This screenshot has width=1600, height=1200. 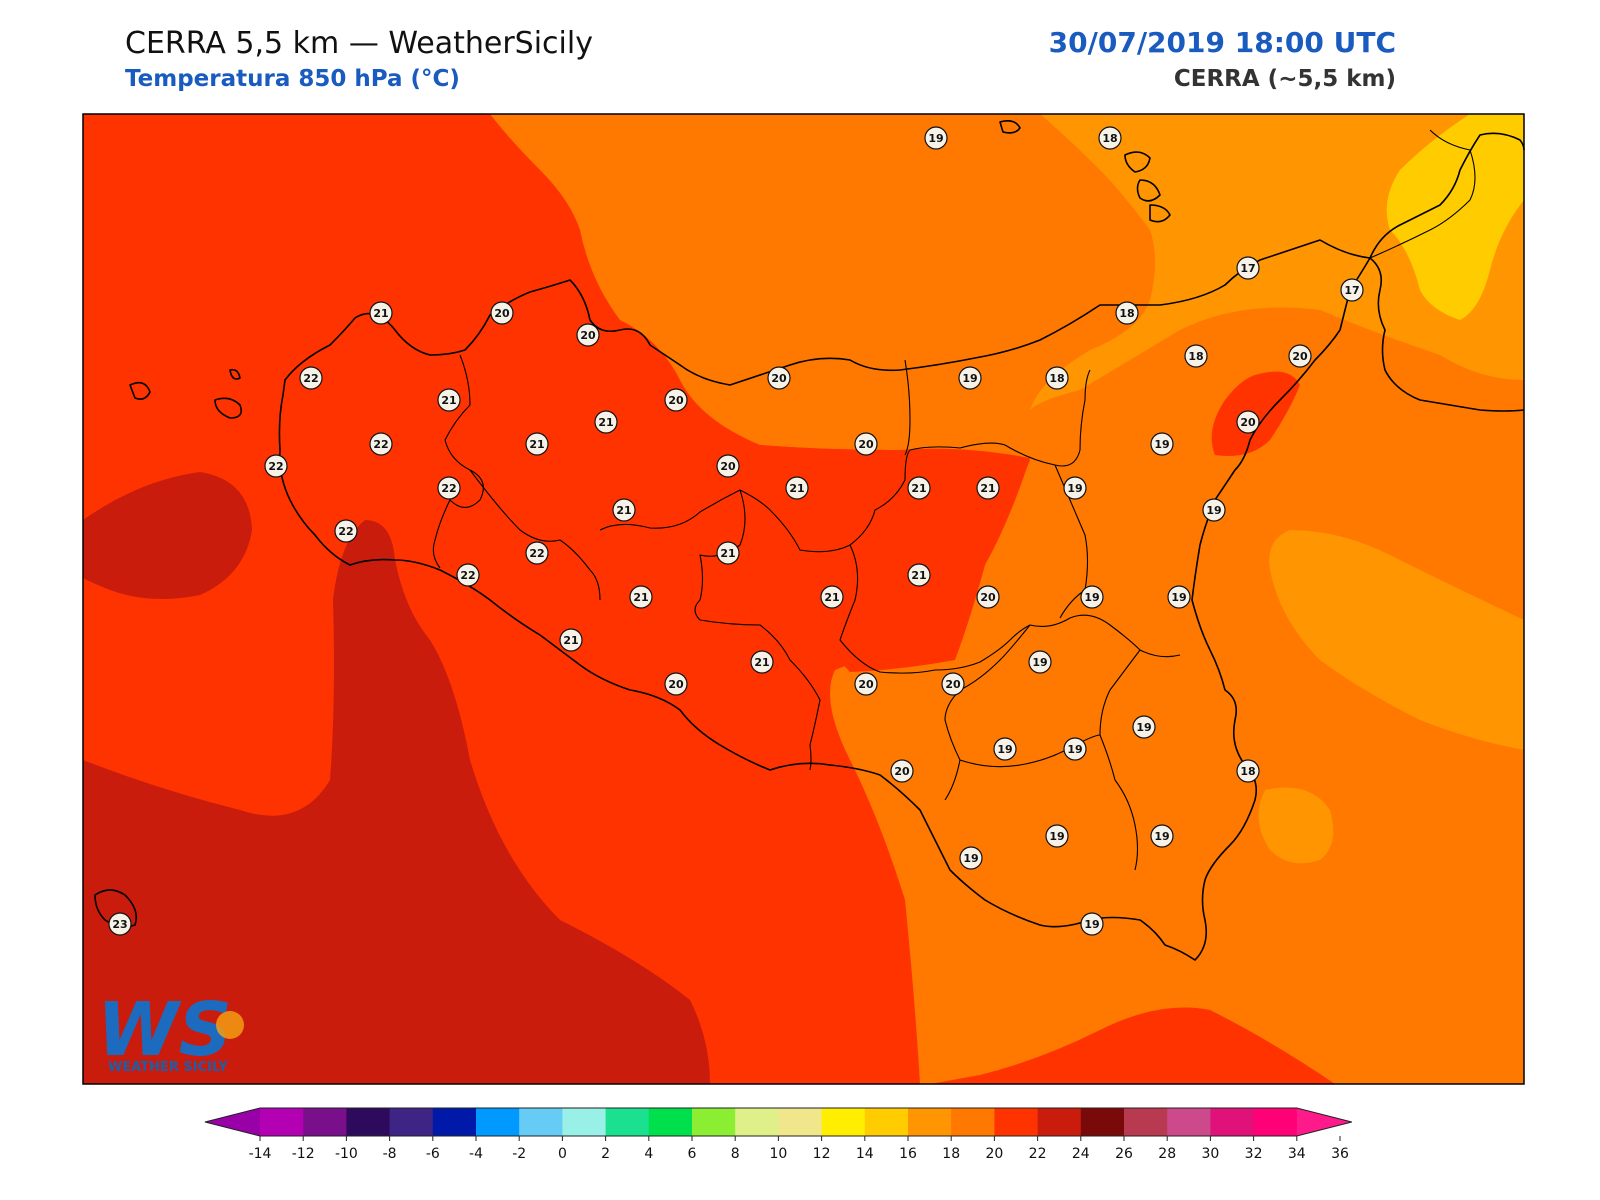 What do you see at coordinates (476, 1154) in the screenshot?
I see `colorbar-tick-label: -4` at bounding box center [476, 1154].